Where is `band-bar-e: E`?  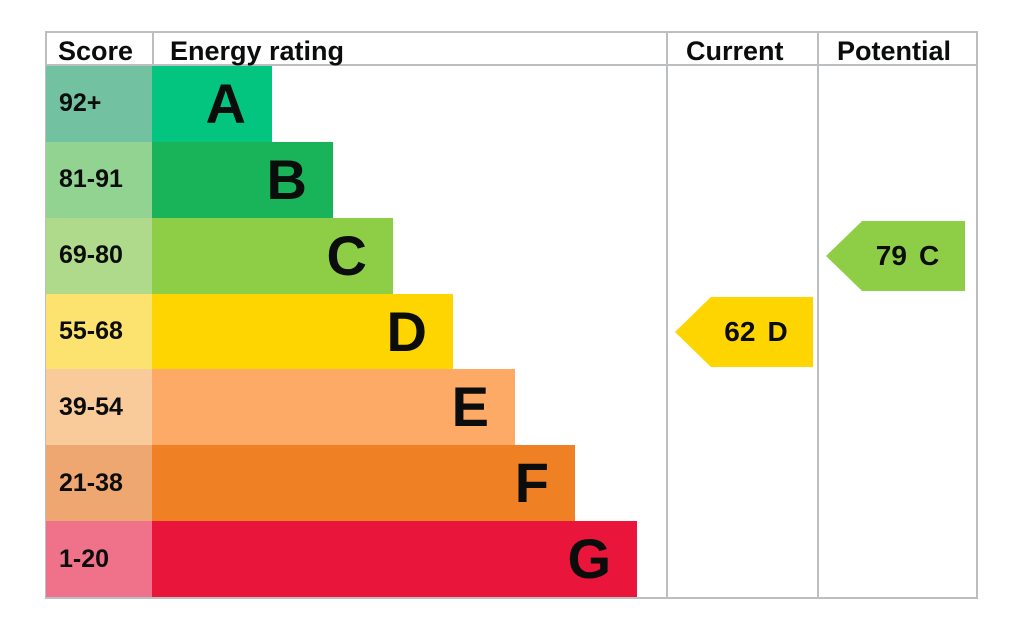
band-bar-e: E is located at coordinates (333, 407).